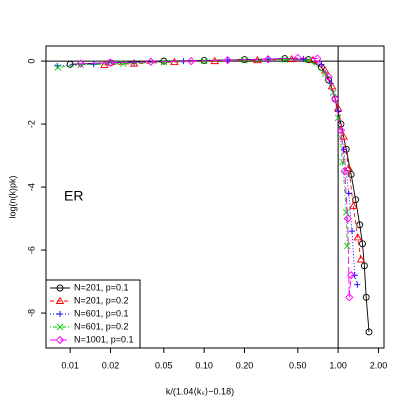 The height and width of the screenshot is (407, 407). Describe the element at coordinates (379, 365) in the screenshot. I see `x-tick-label: 2.00` at that location.